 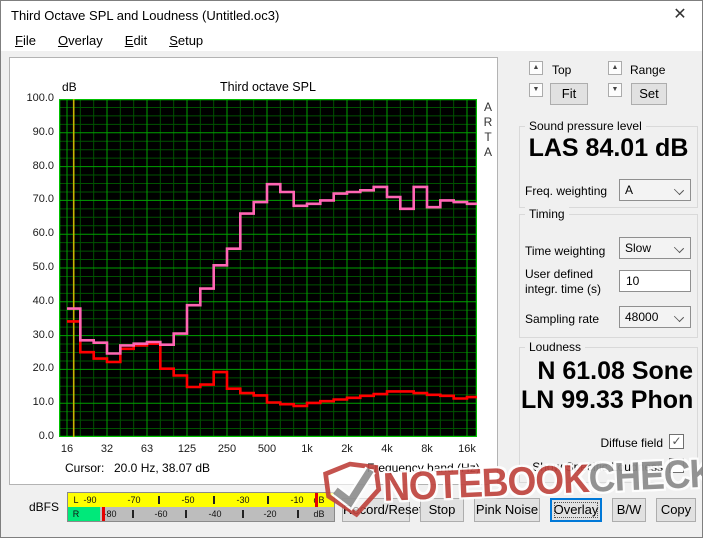 I want to click on range-spin-up-button: ▲, so click(x=615, y=68).